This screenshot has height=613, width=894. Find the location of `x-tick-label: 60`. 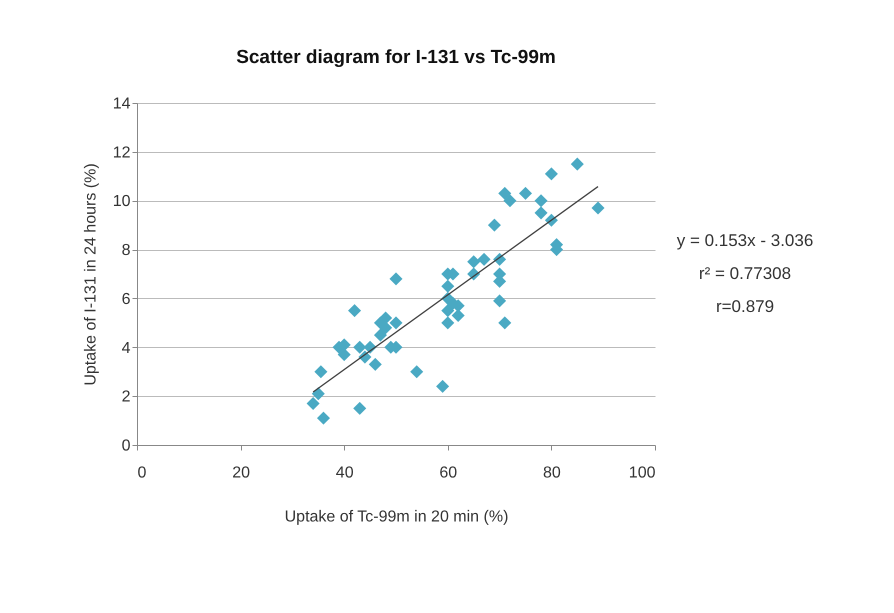

x-tick-label: 60 is located at coordinates (448, 473).